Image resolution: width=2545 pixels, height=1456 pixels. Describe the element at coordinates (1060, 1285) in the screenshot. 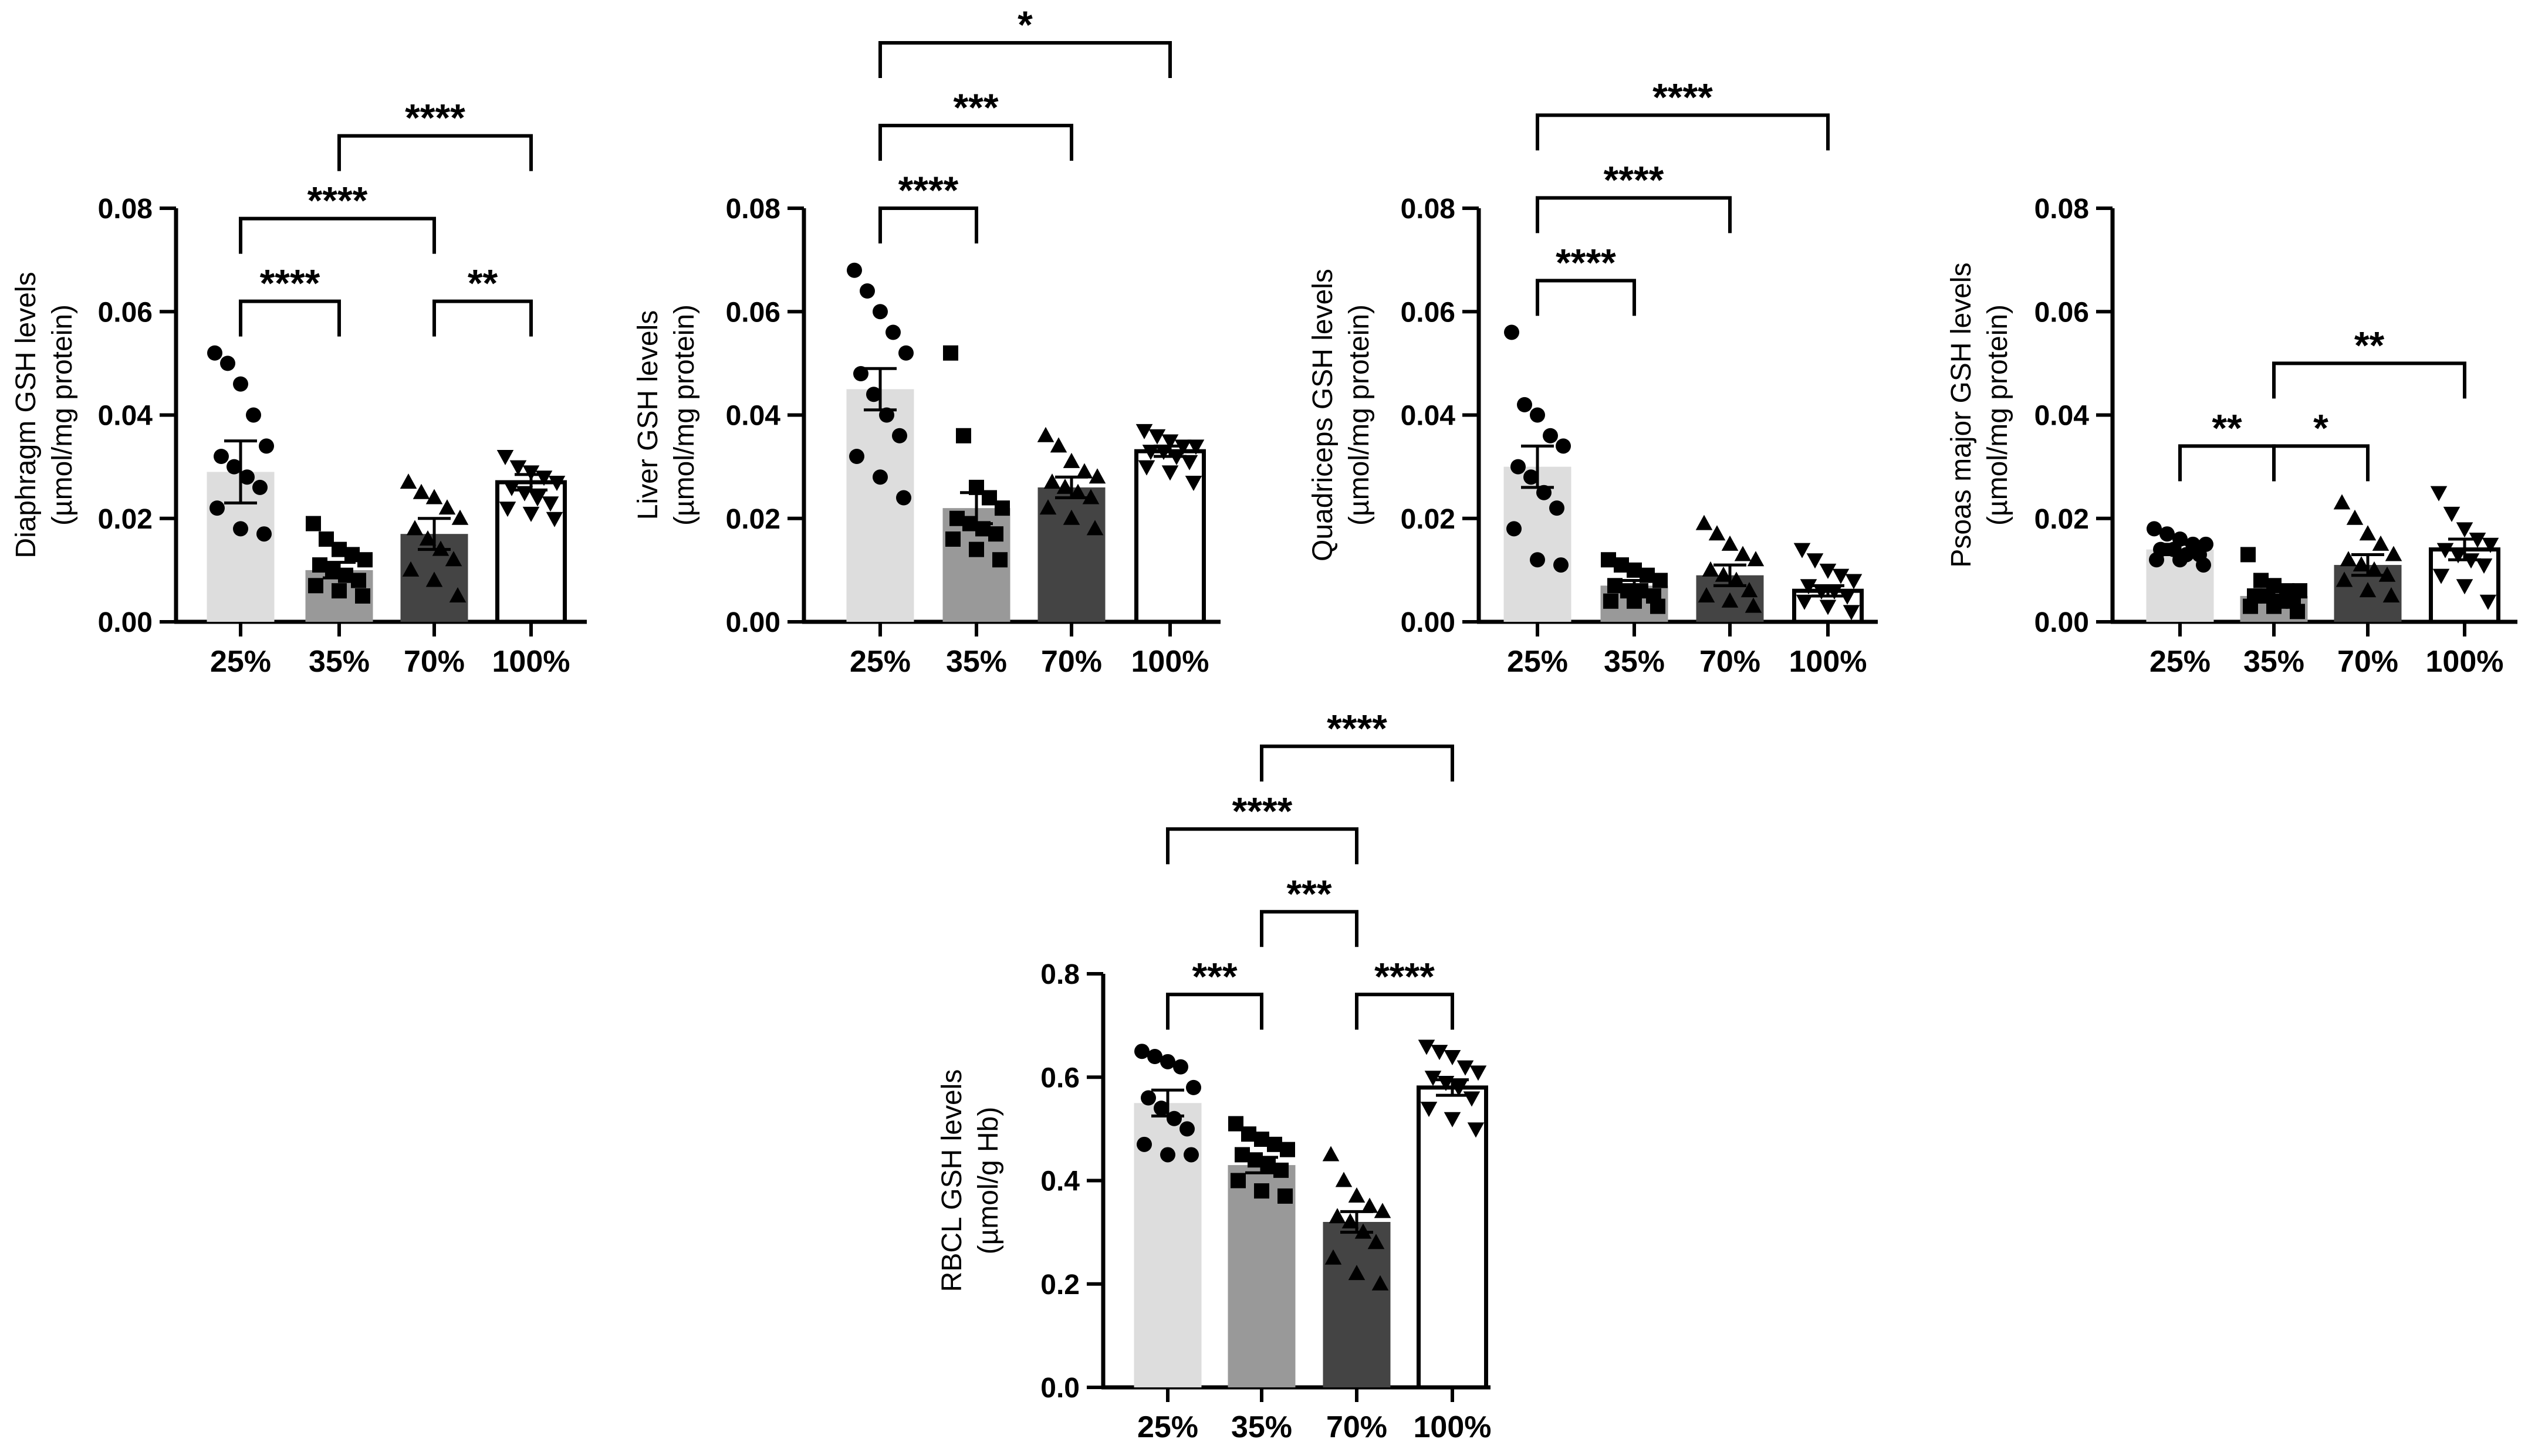

I see `y-tick-label: 0.2` at that location.